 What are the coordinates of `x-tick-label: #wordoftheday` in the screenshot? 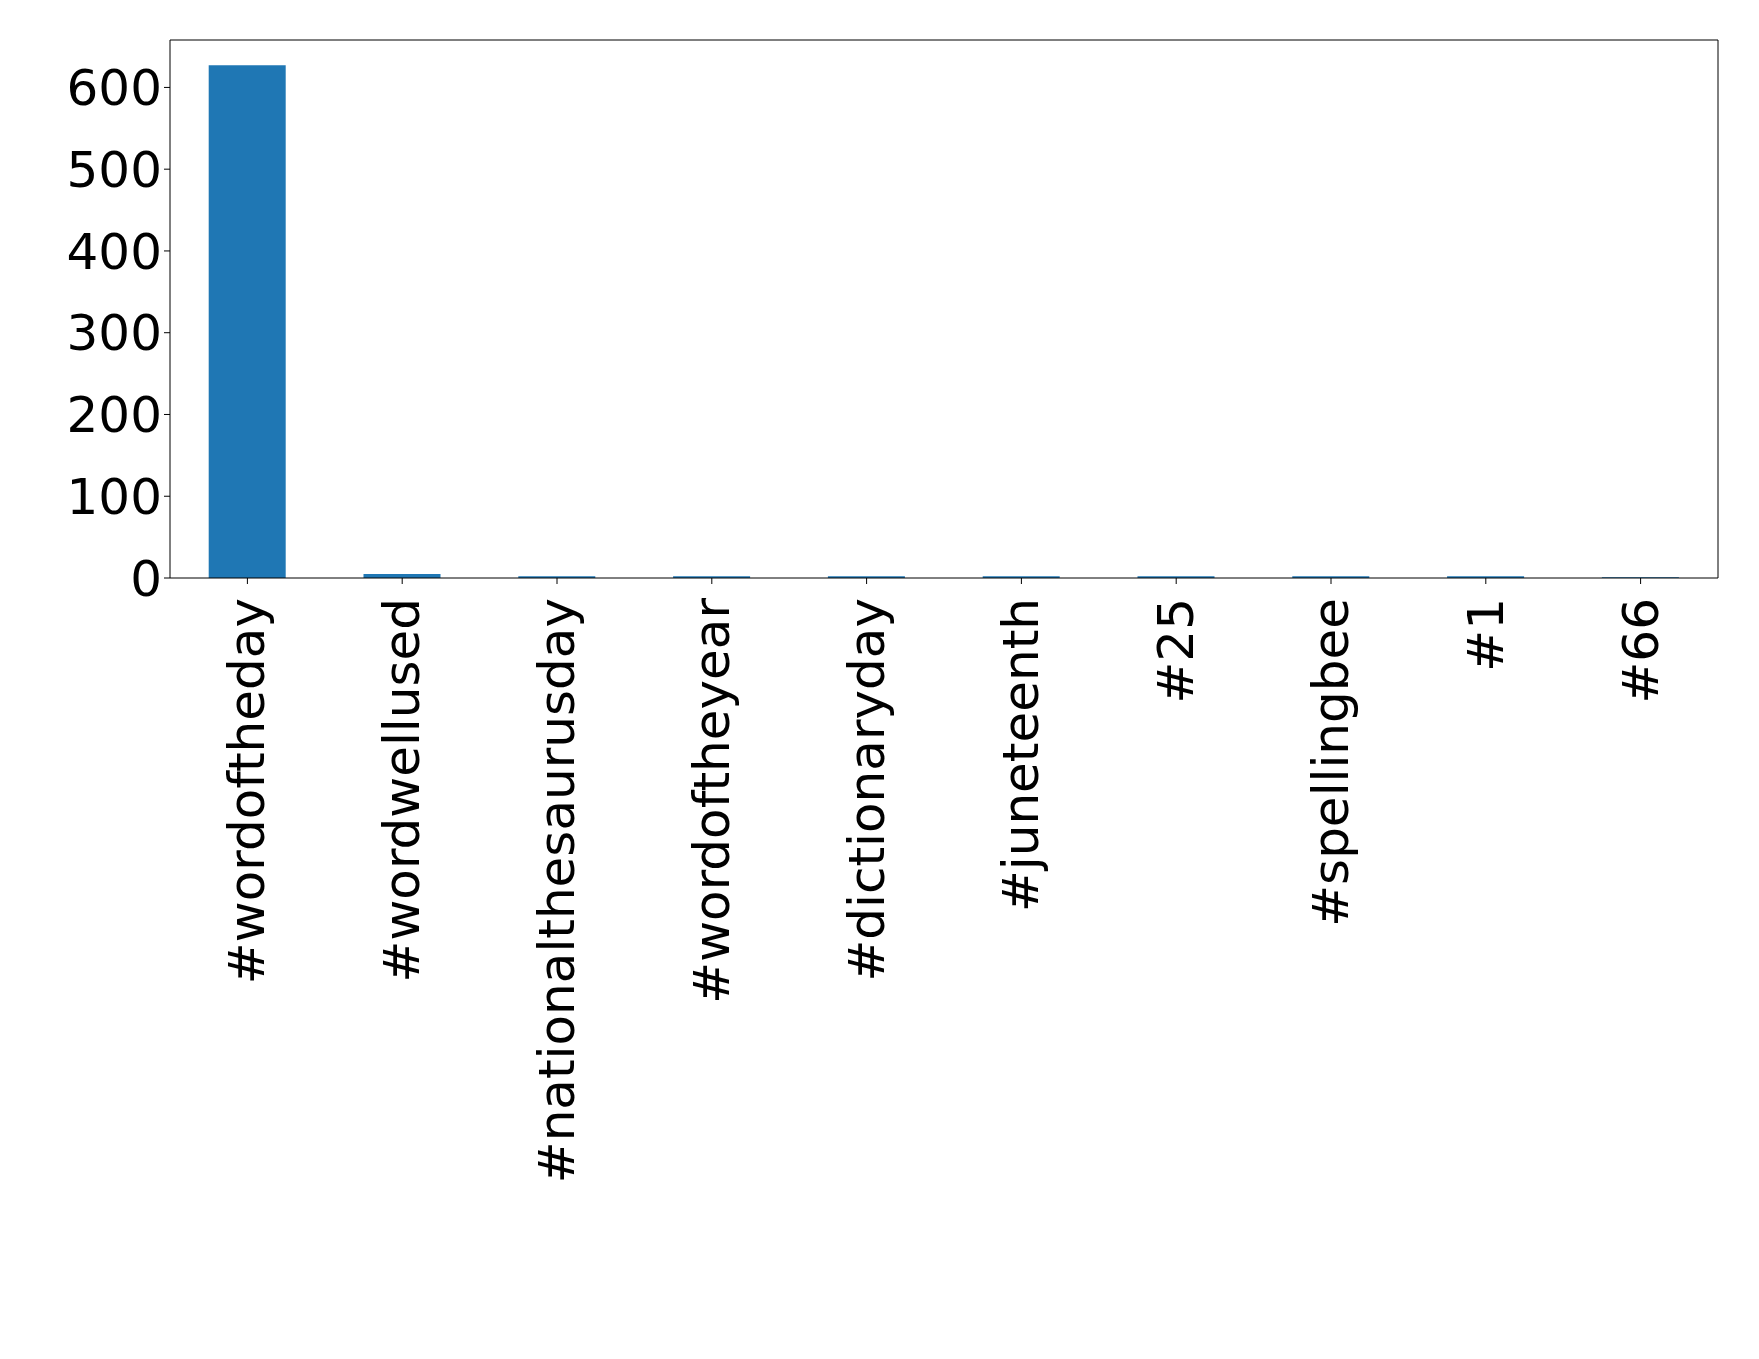 It's located at (247, 791).